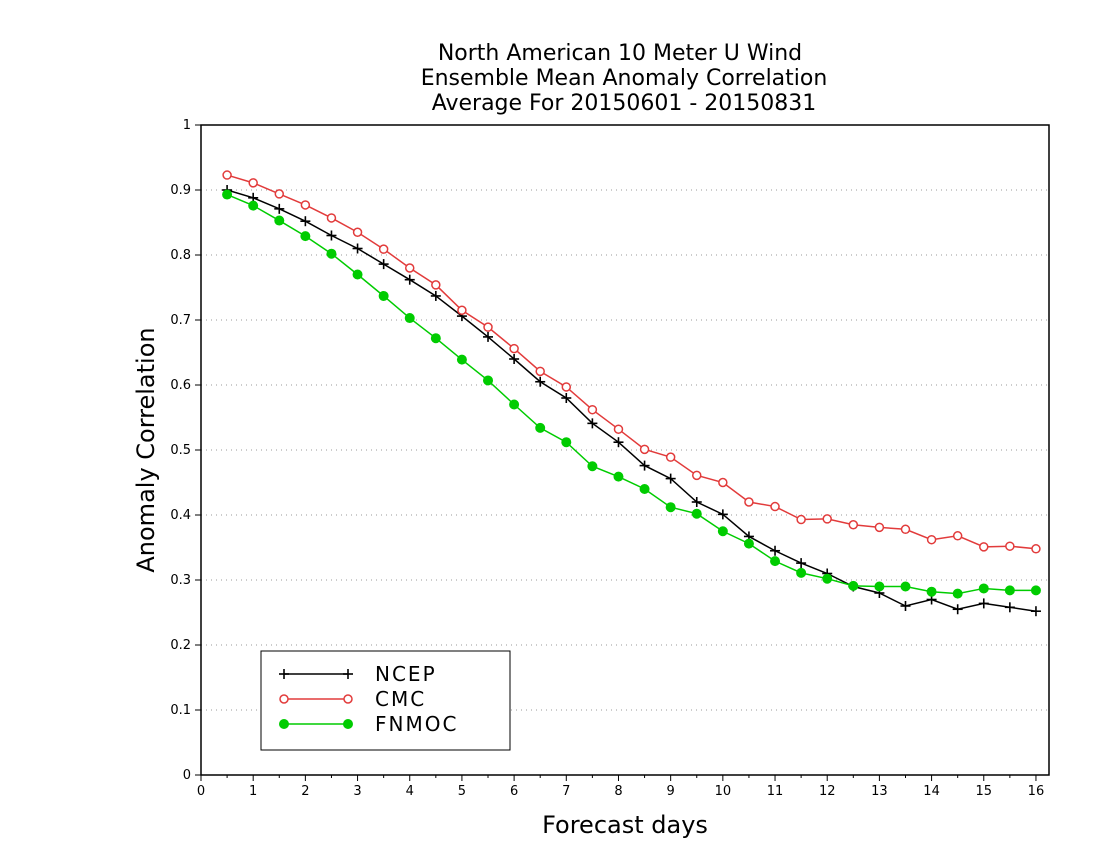 The height and width of the screenshot is (850, 1100). What do you see at coordinates (514, 791) in the screenshot?
I see `x-tick-label: 6` at bounding box center [514, 791].